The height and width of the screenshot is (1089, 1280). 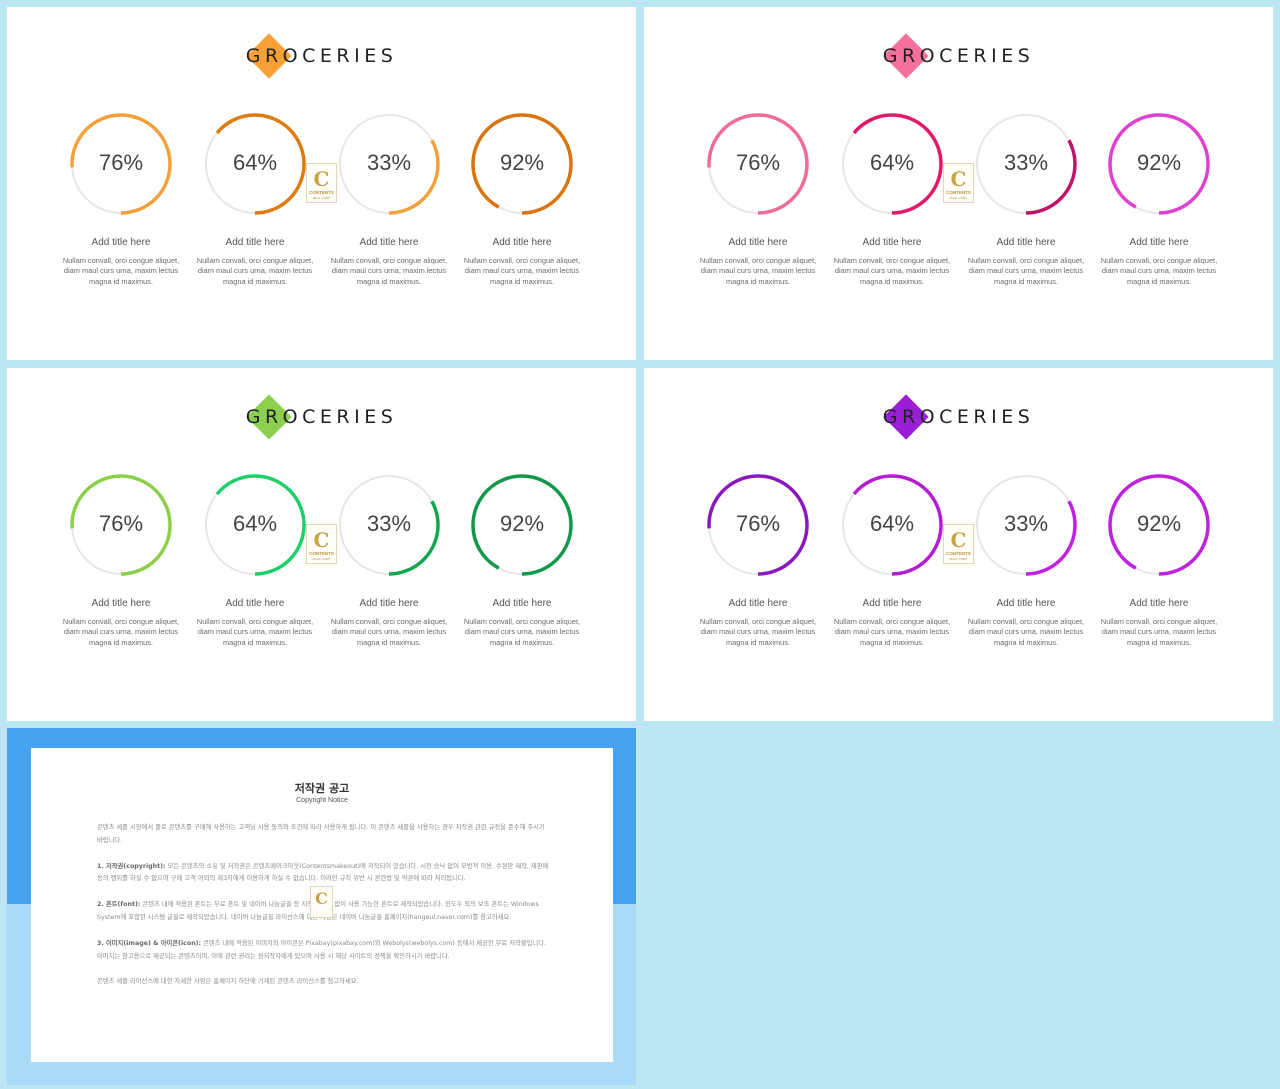 I want to click on notice-subtitle: Copyright Notice, so click(x=322, y=800).